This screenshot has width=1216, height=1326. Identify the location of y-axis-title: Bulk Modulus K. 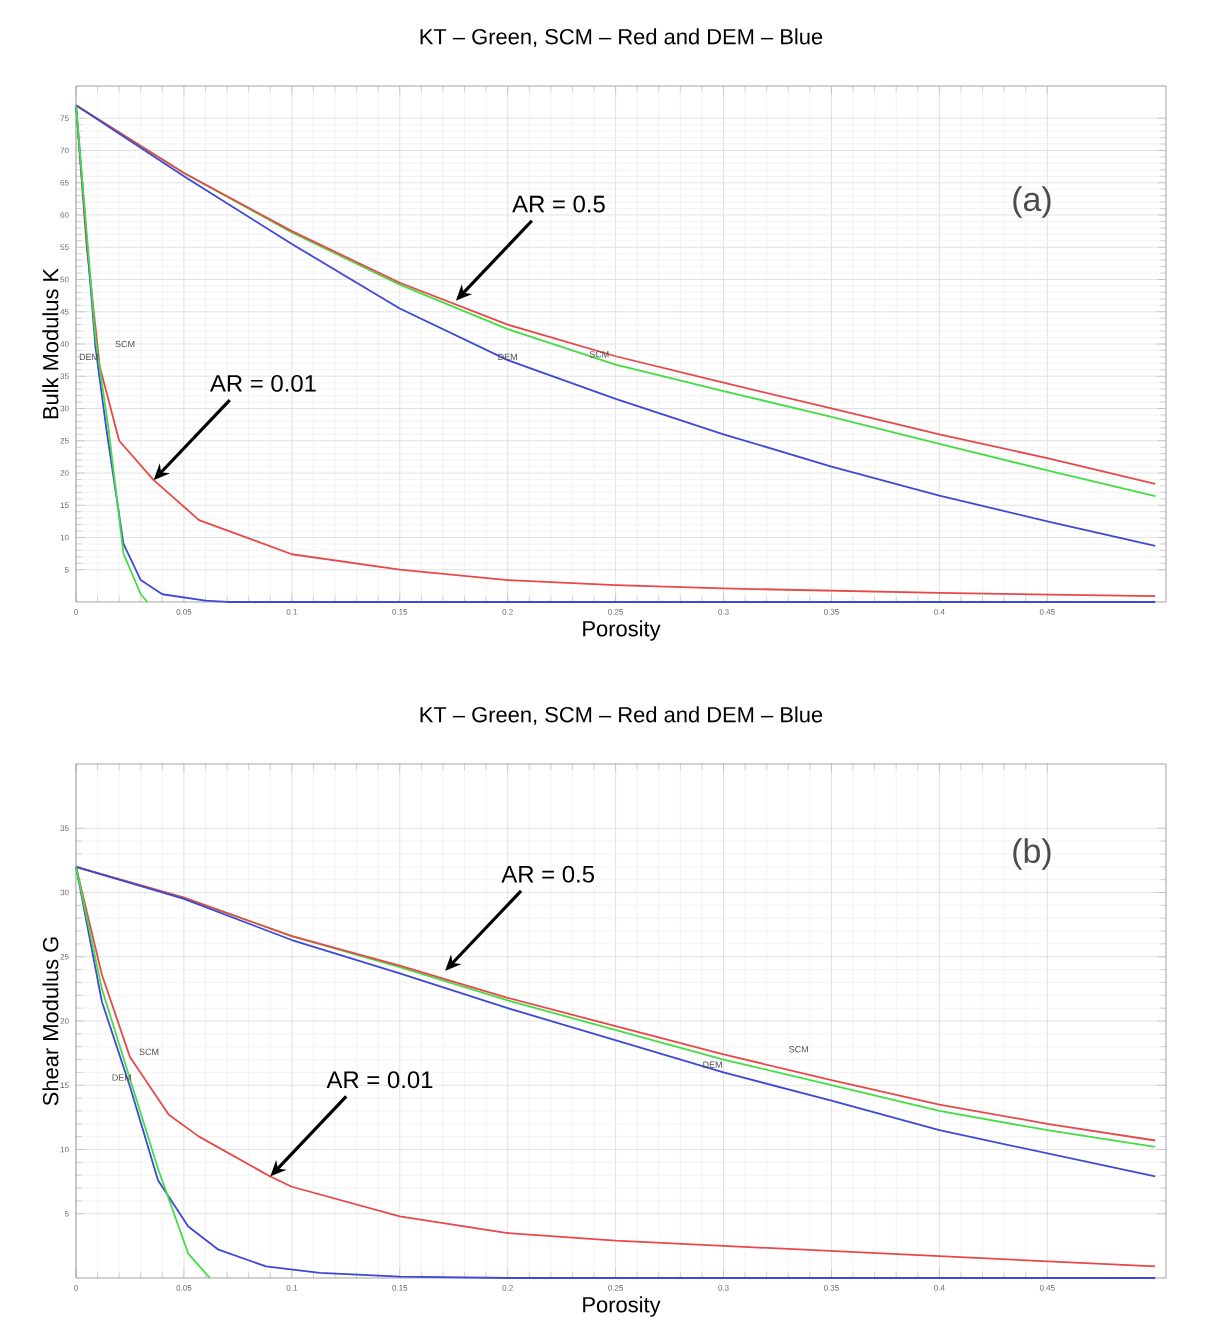
(50, 343).